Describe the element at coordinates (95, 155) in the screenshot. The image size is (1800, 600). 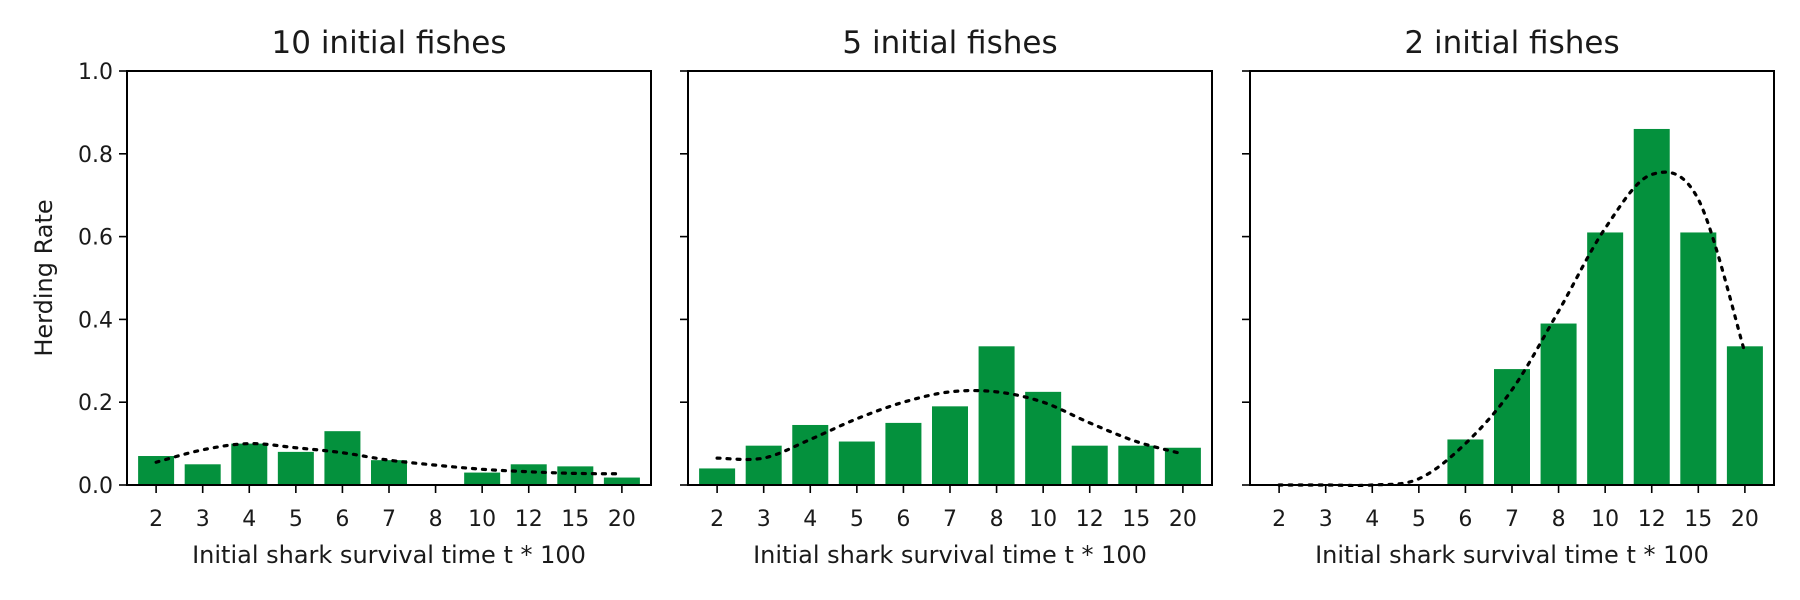
I see `y-tick-label: 0.8` at that location.